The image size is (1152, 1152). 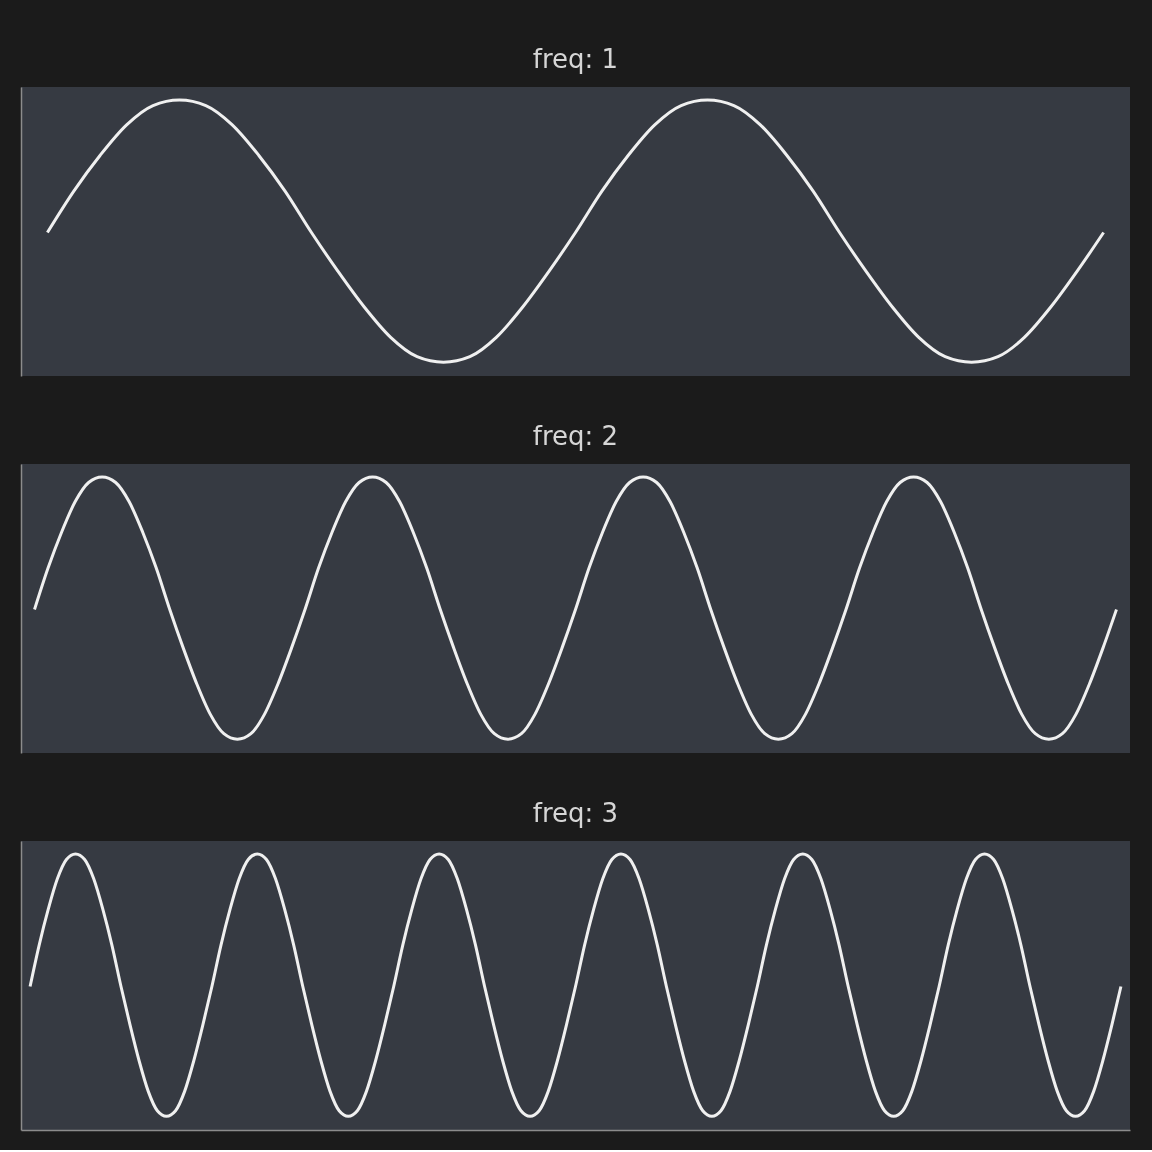 What do you see at coordinates (575, 59) in the screenshot?
I see `chart-title: freq: 1` at bounding box center [575, 59].